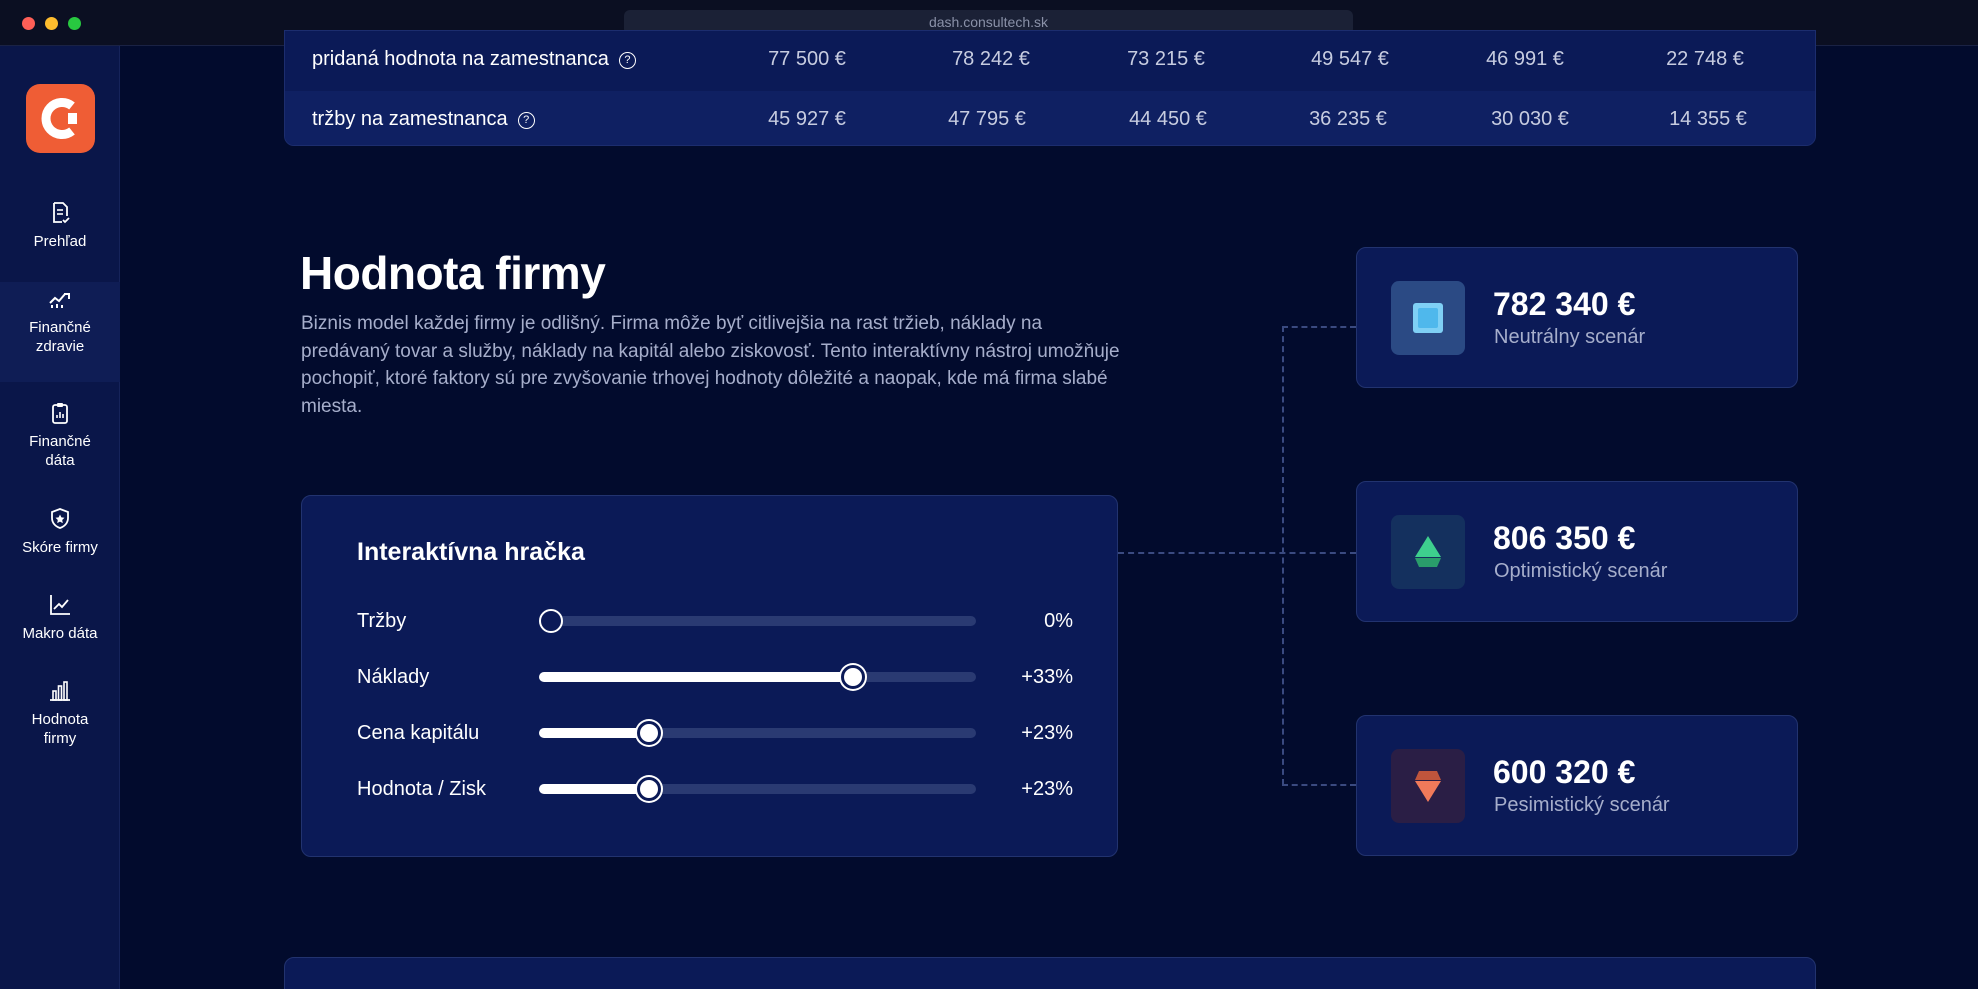 This screenshot has height=989, width=1978. What do you see at coordinates (987, 119) in the screenshot?
I see `table-cell: 47 795 €` at bounding box center [987, 119].